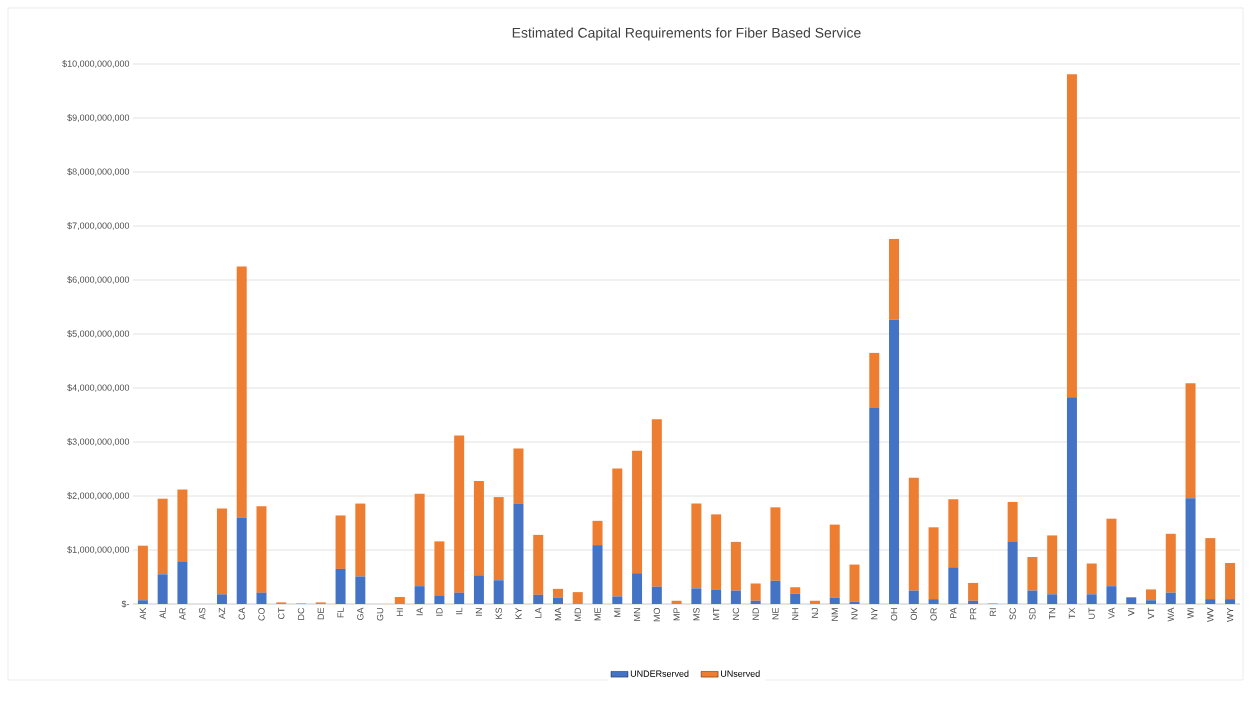 This screenshot has width=1250, height=728. I want to click on x-tick-label: WA, so click(1170, 614).